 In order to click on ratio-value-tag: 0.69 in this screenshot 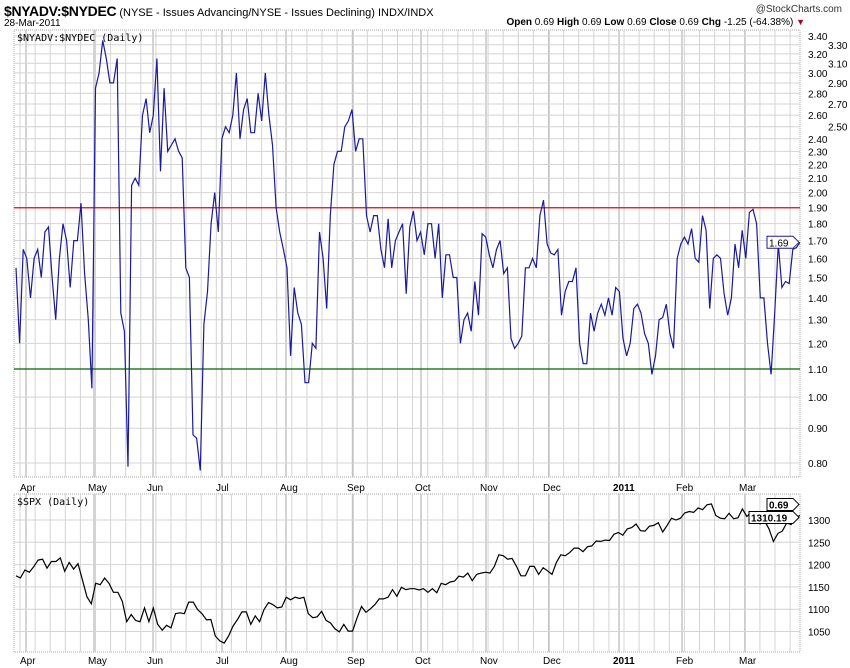, I will do `click(783, 504)`.